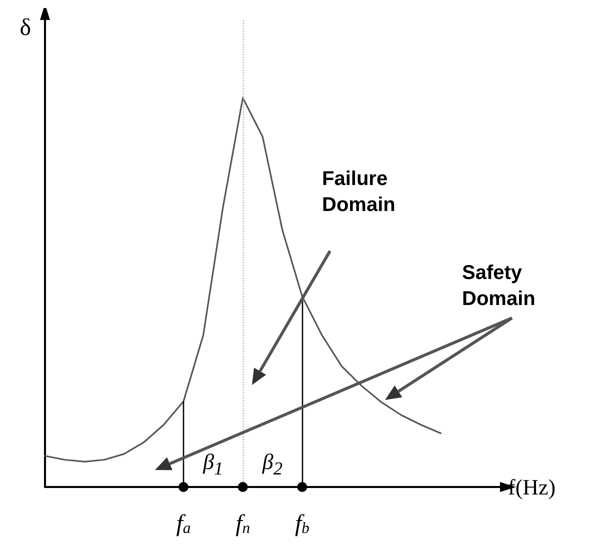  I want to click on annotation: Failure Domain, so click(359, 192).